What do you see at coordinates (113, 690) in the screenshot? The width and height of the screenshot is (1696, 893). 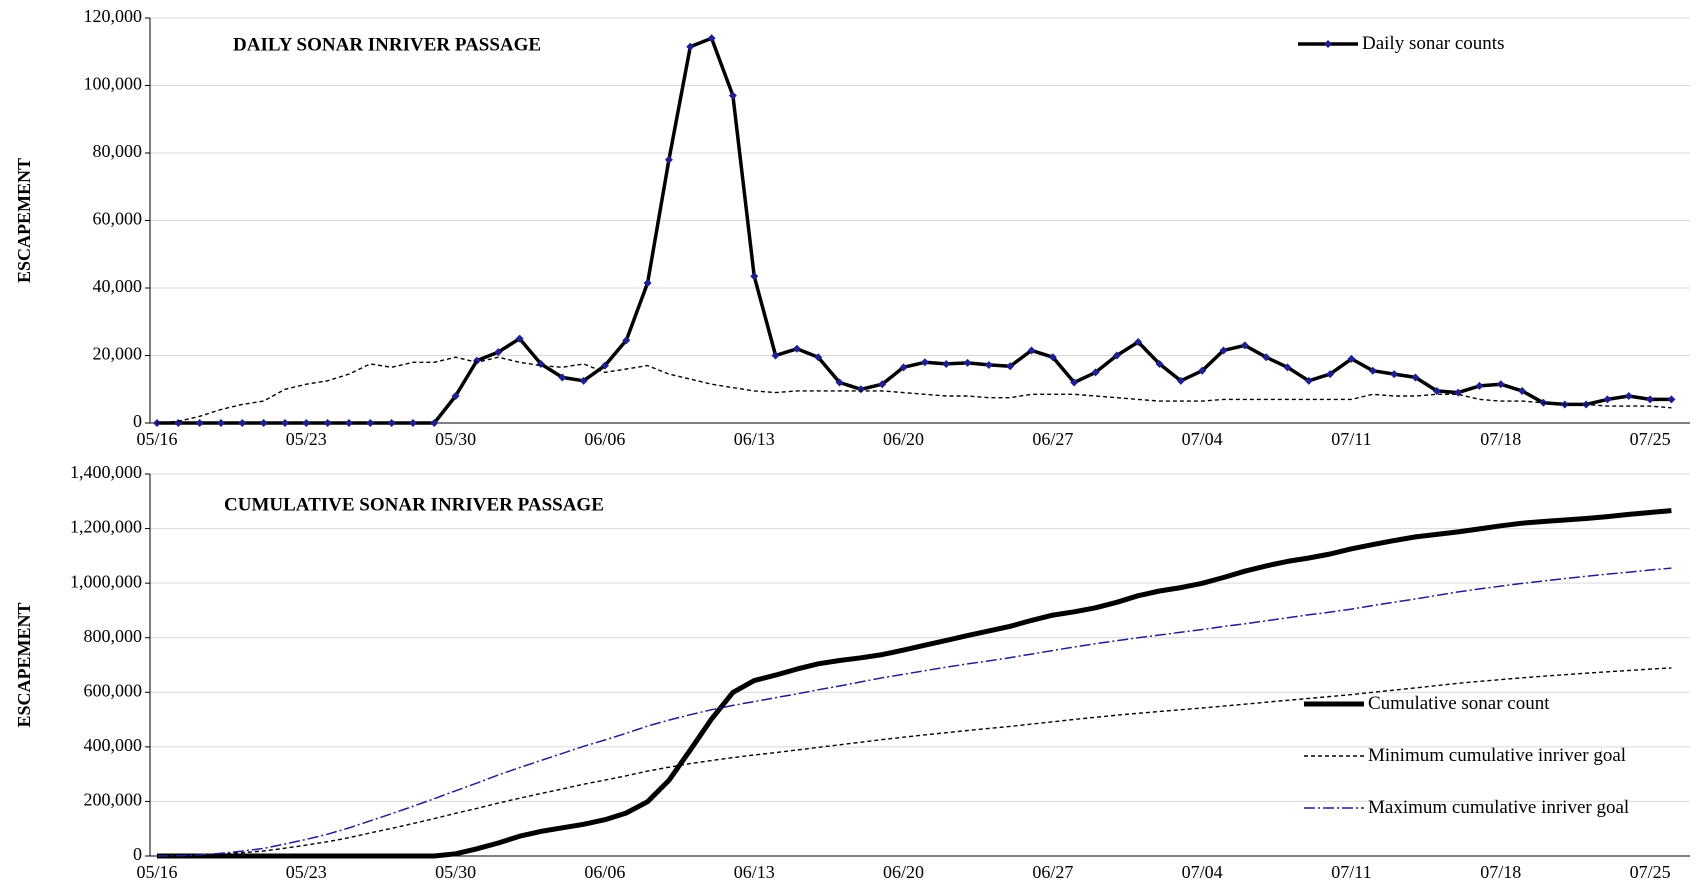 I see `y-tick-label: 600,000` at bounding box center [113, 690].